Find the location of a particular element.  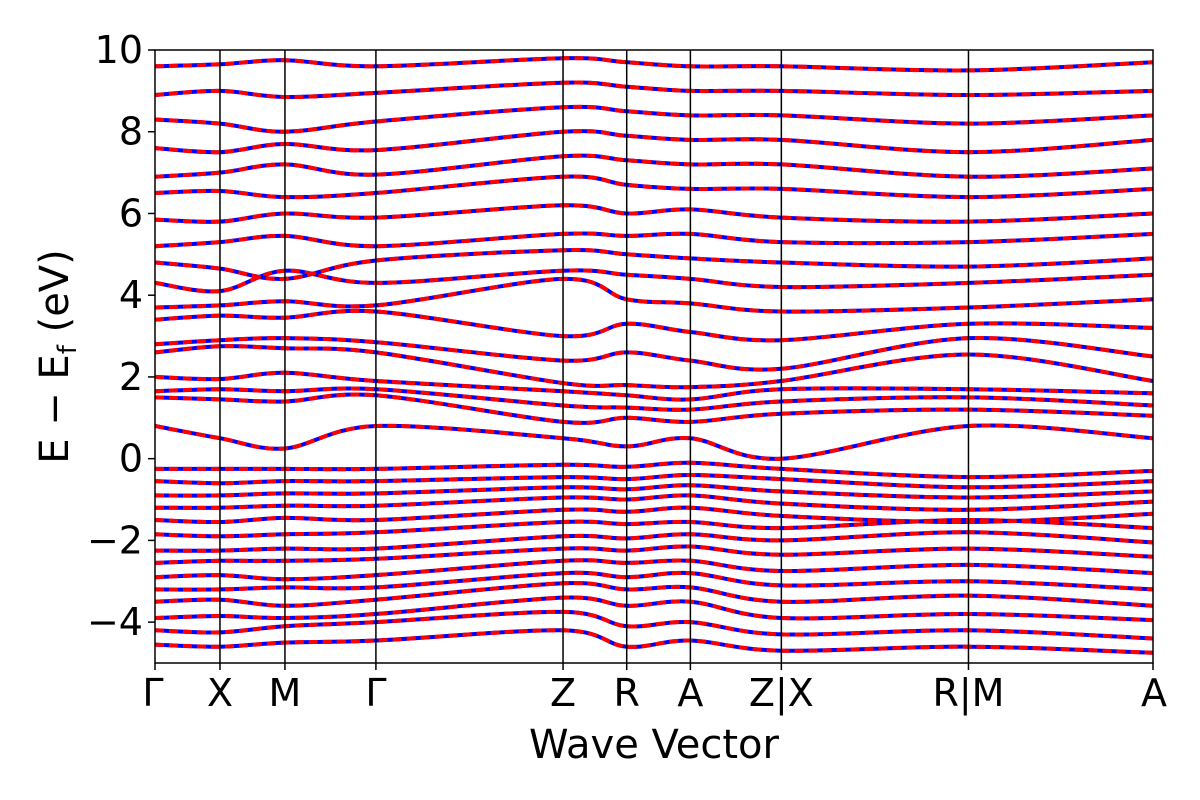

y-tick-label: 8 is located at coordinates (131, 132).